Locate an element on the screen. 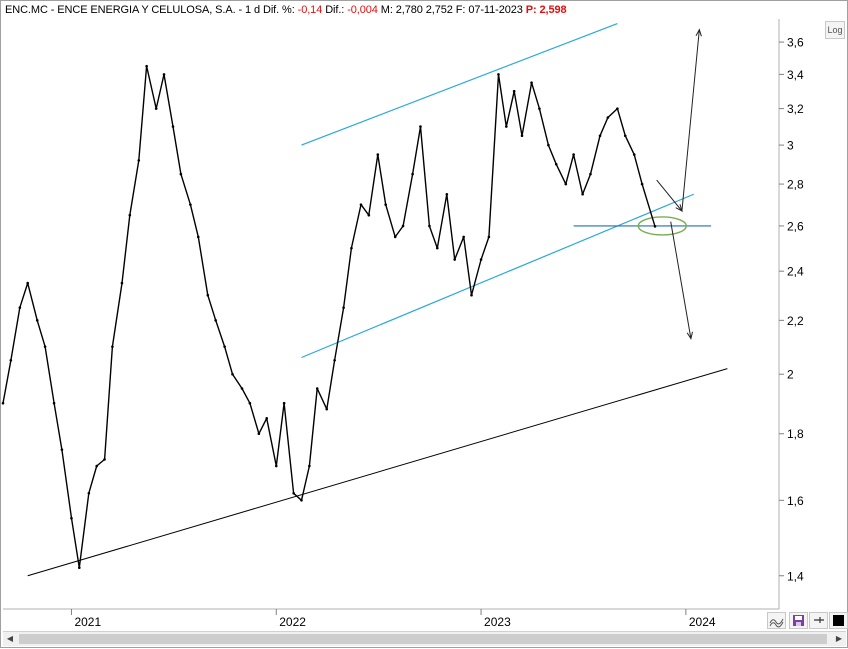  date-label: F: is located at coordinates (460, 10).